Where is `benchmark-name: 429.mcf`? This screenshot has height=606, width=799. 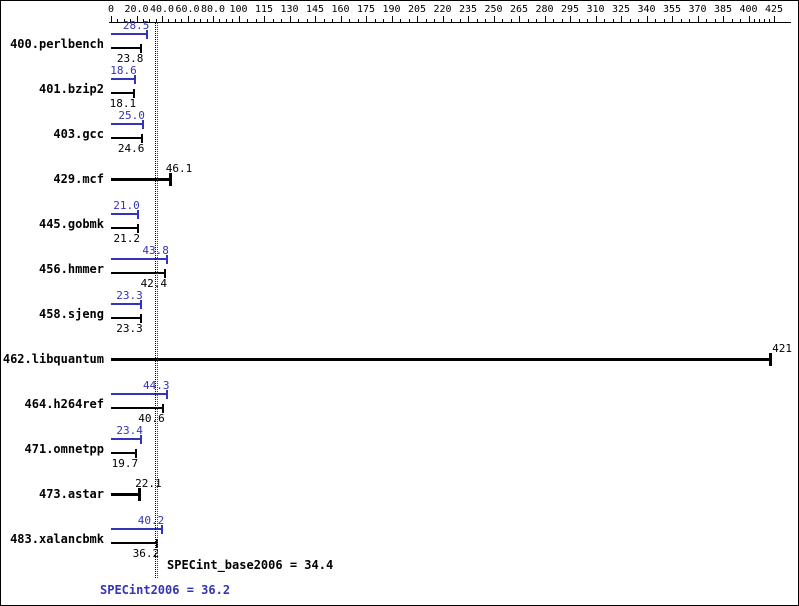
benchmark-name: 429.mcf is located at coordinates (78, 179).